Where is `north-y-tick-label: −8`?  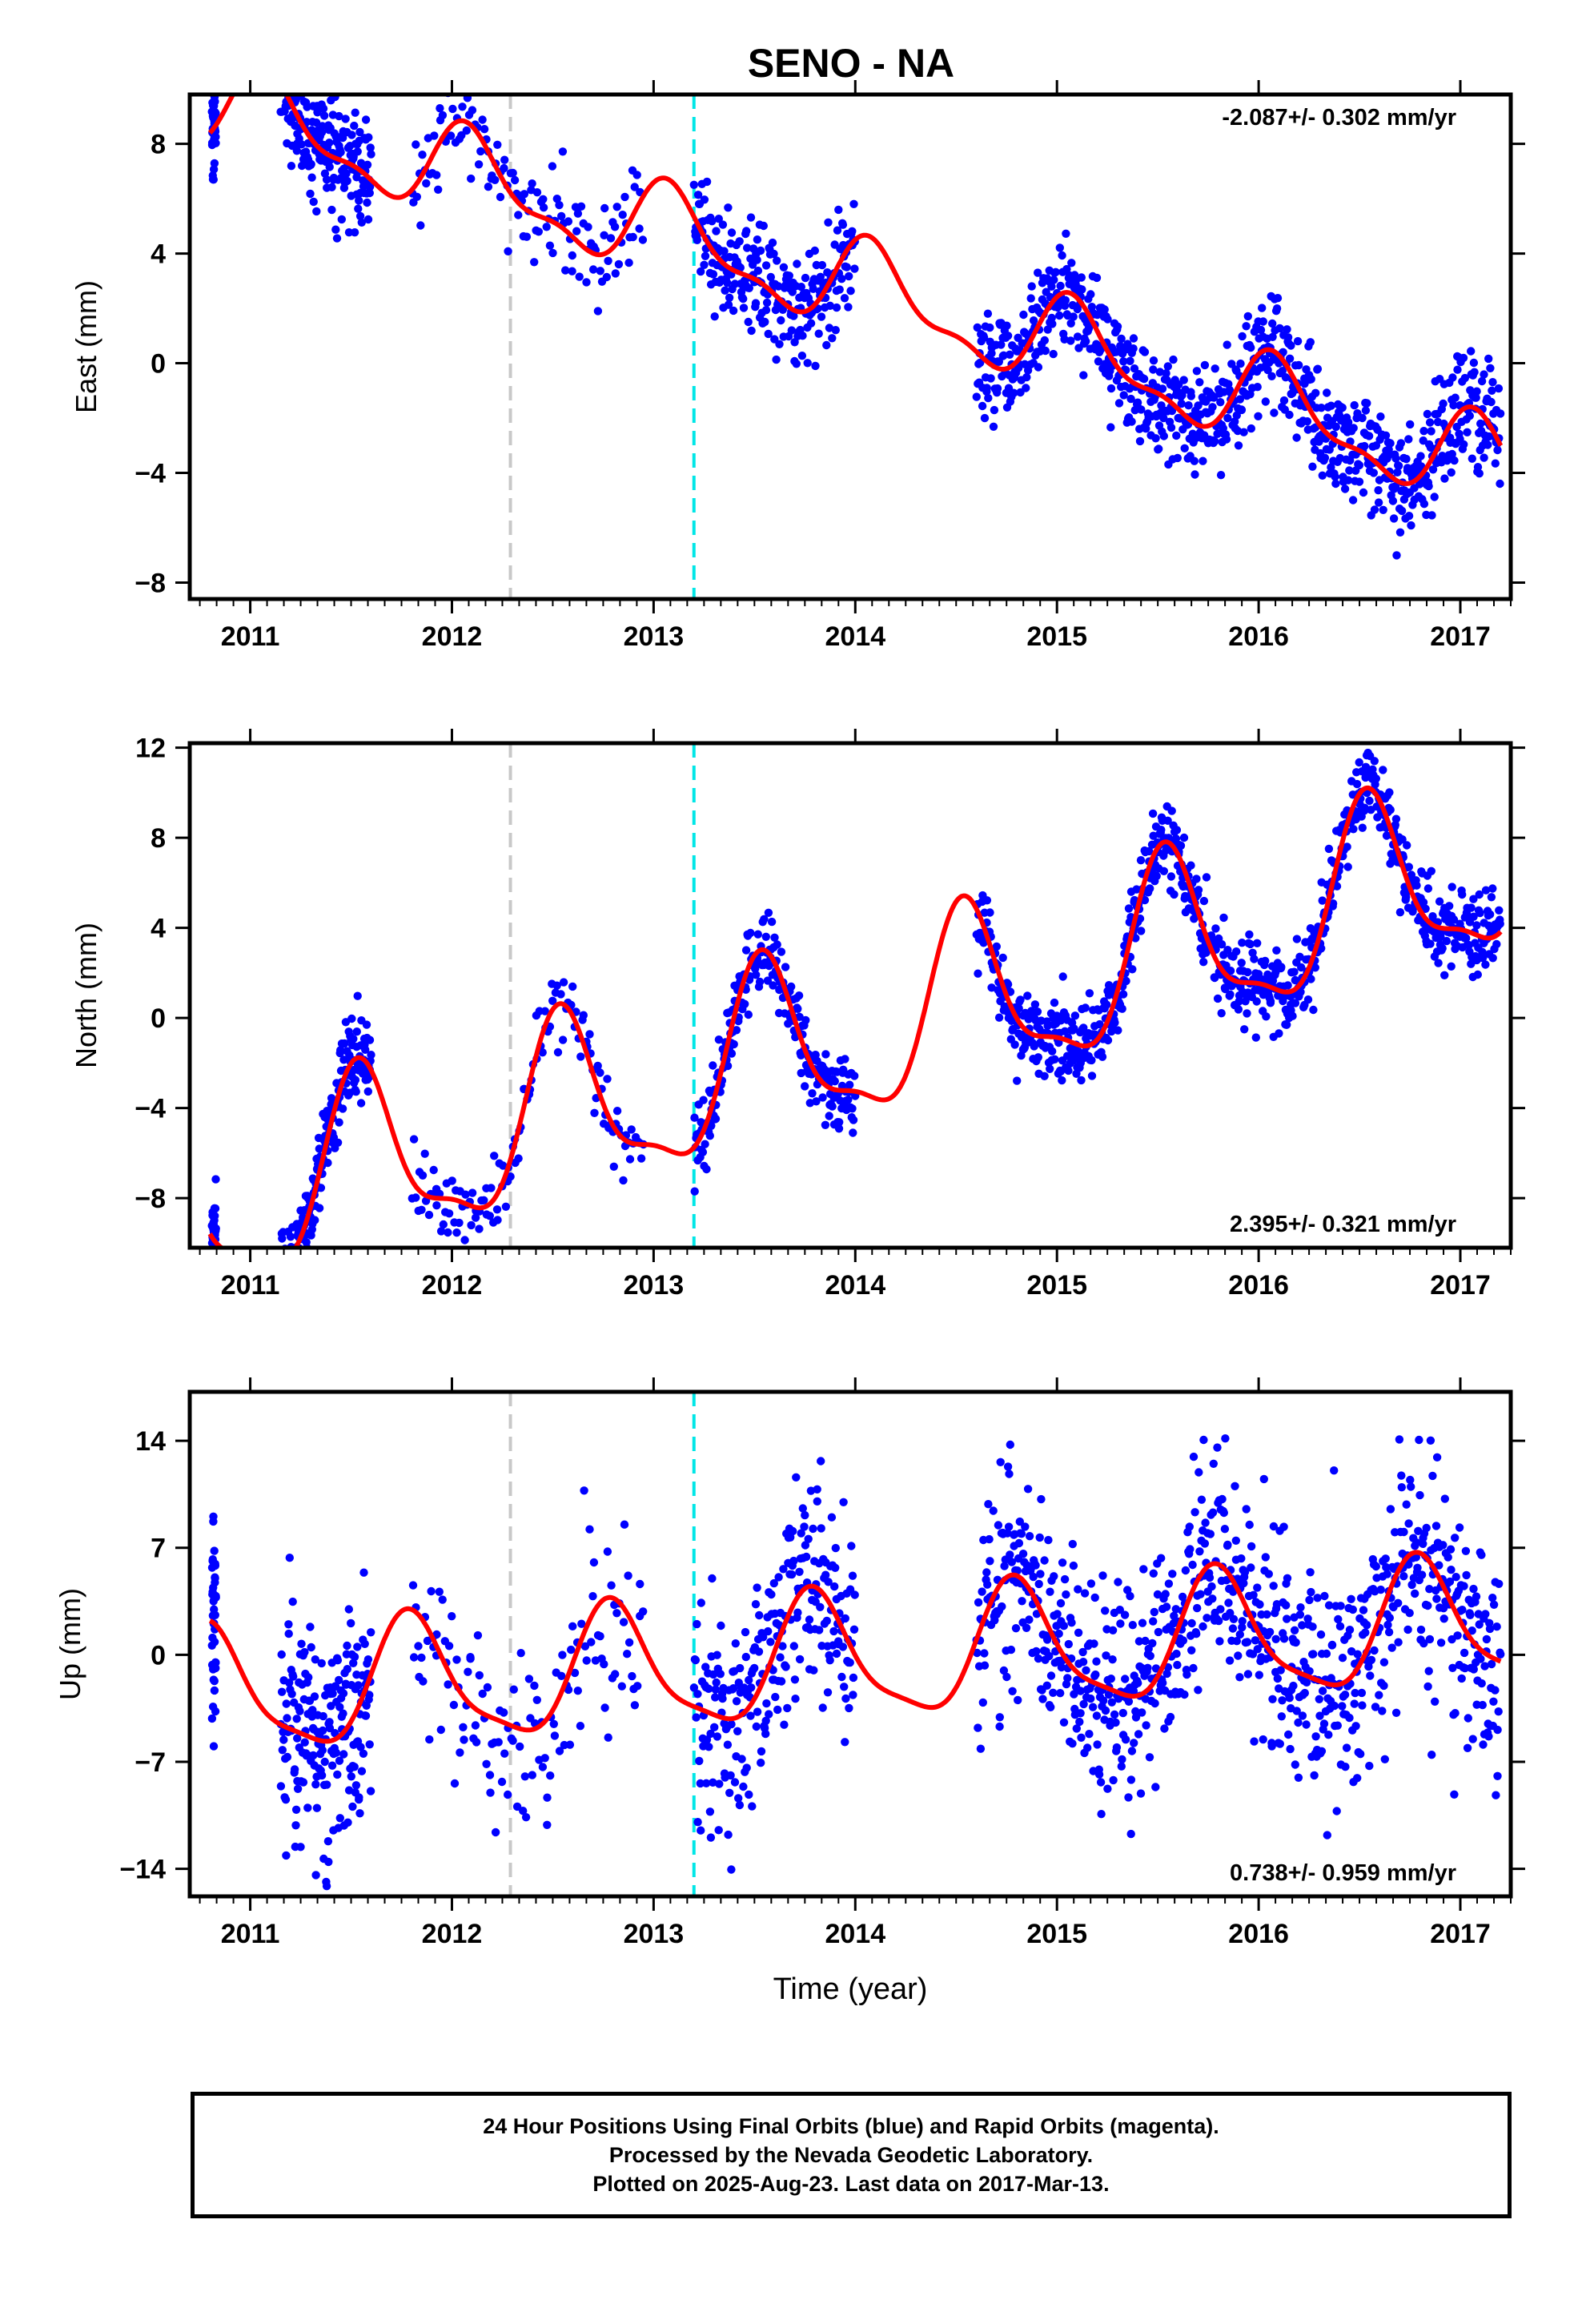
north-y-tick-label: −8 is located at coordinates (151, 1199).